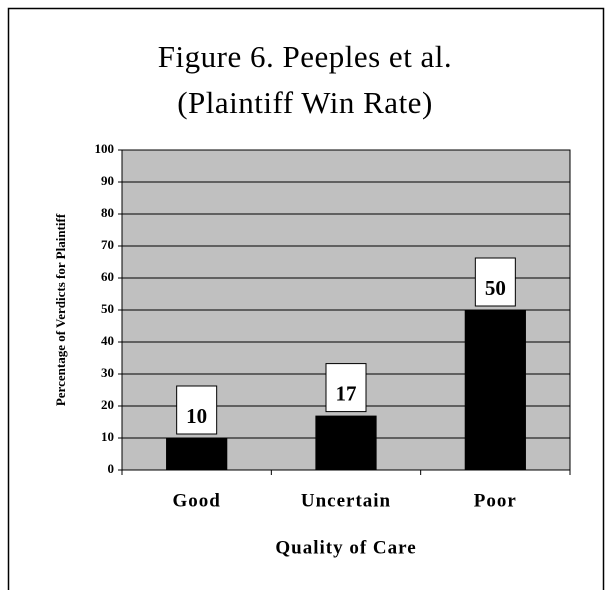  Describe the element at coordinates (107, 308) in the screenshot. I see `y-tick-label: 50` at that location.